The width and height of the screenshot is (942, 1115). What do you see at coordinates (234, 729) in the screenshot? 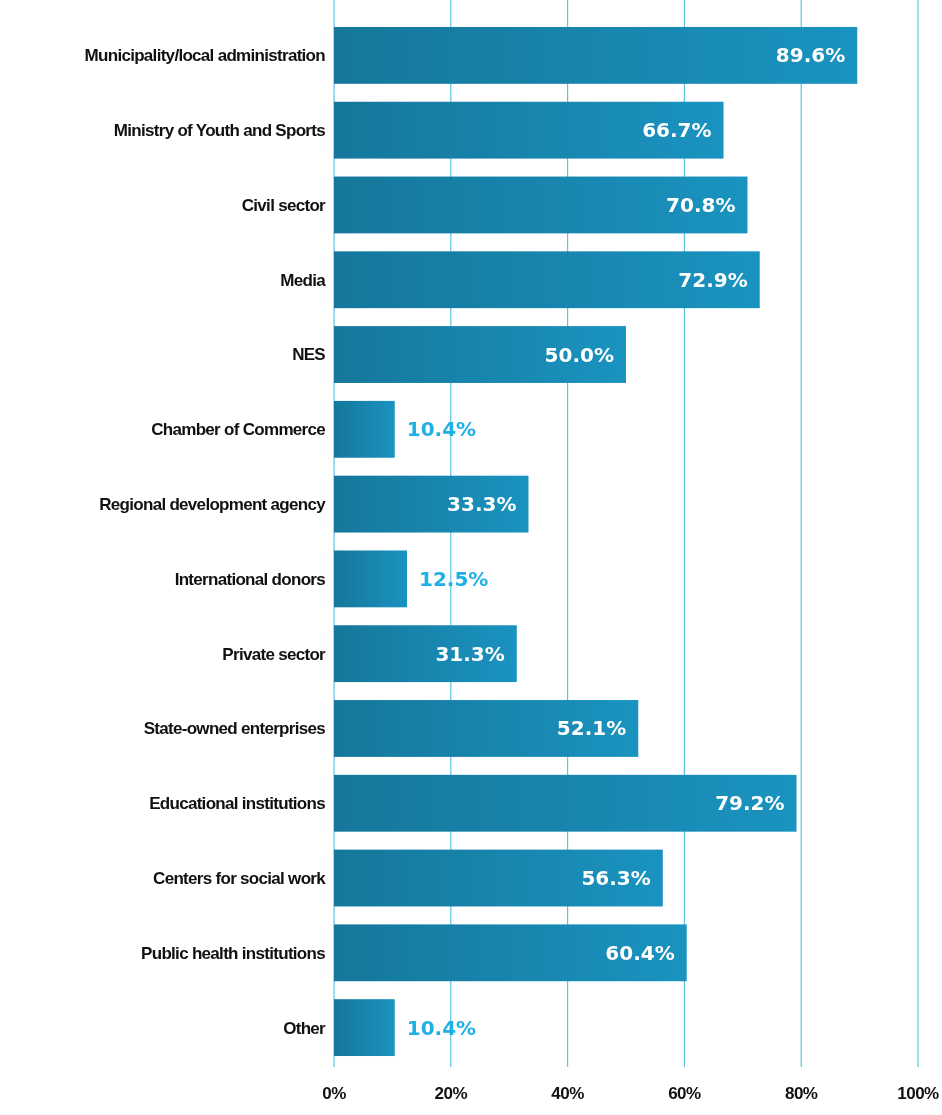
I see `y-tick-label: State-owned enterprises` at bounding box center [234, 729].